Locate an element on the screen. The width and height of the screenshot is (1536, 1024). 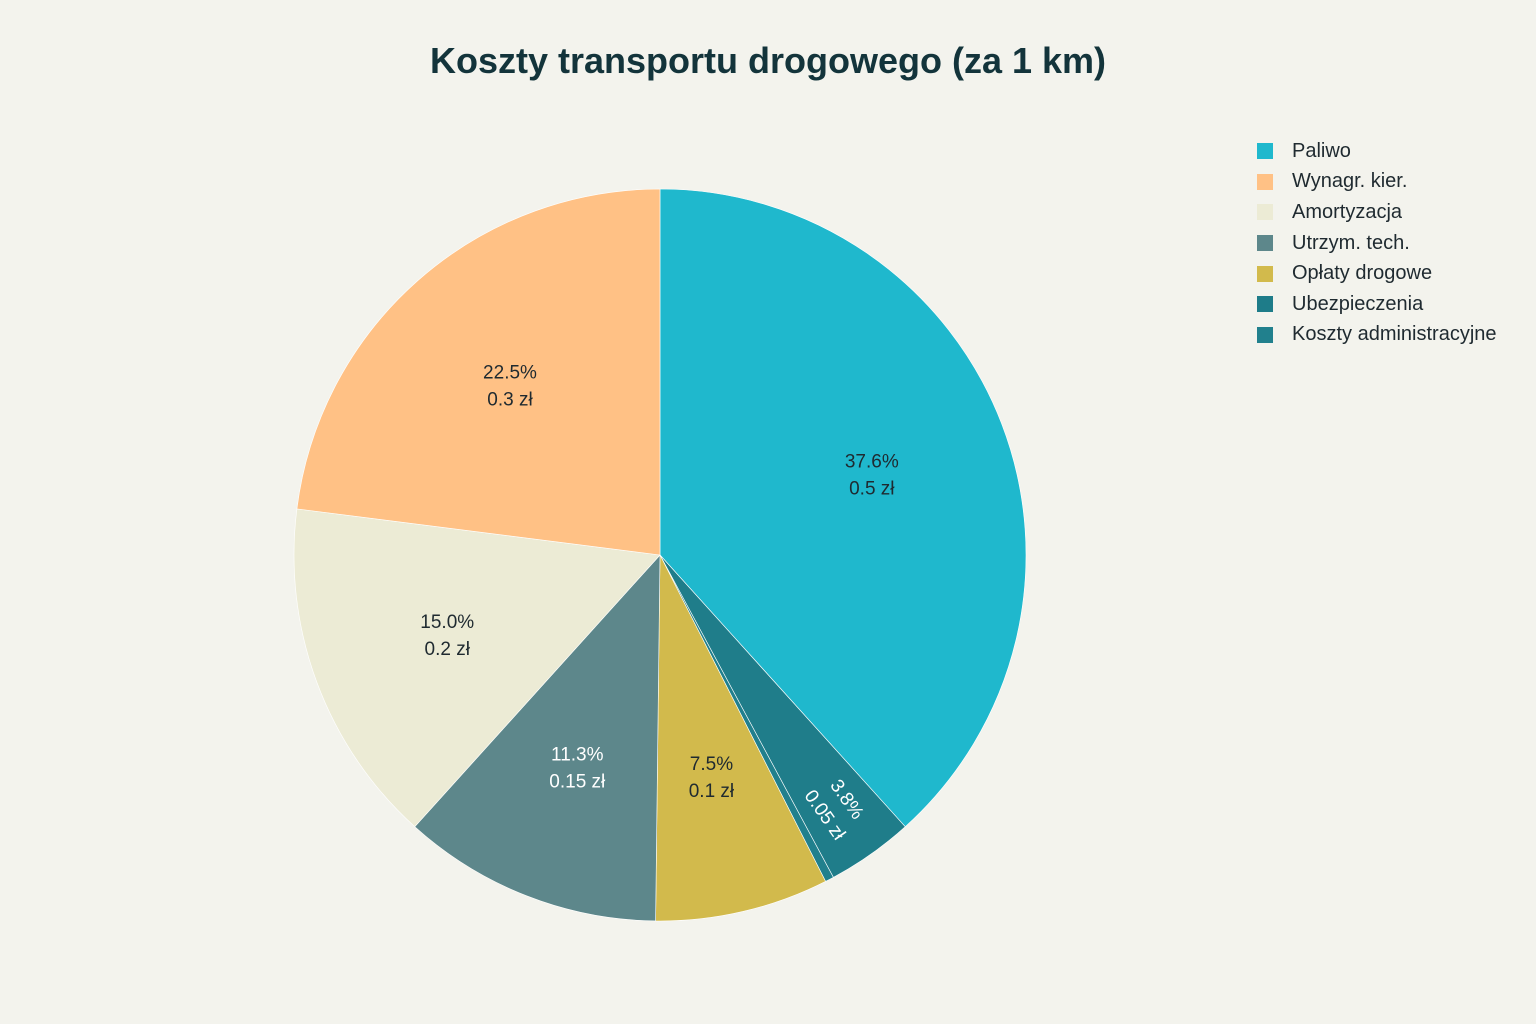
pie-slice-paliwo is located at coordinates (843, 508).